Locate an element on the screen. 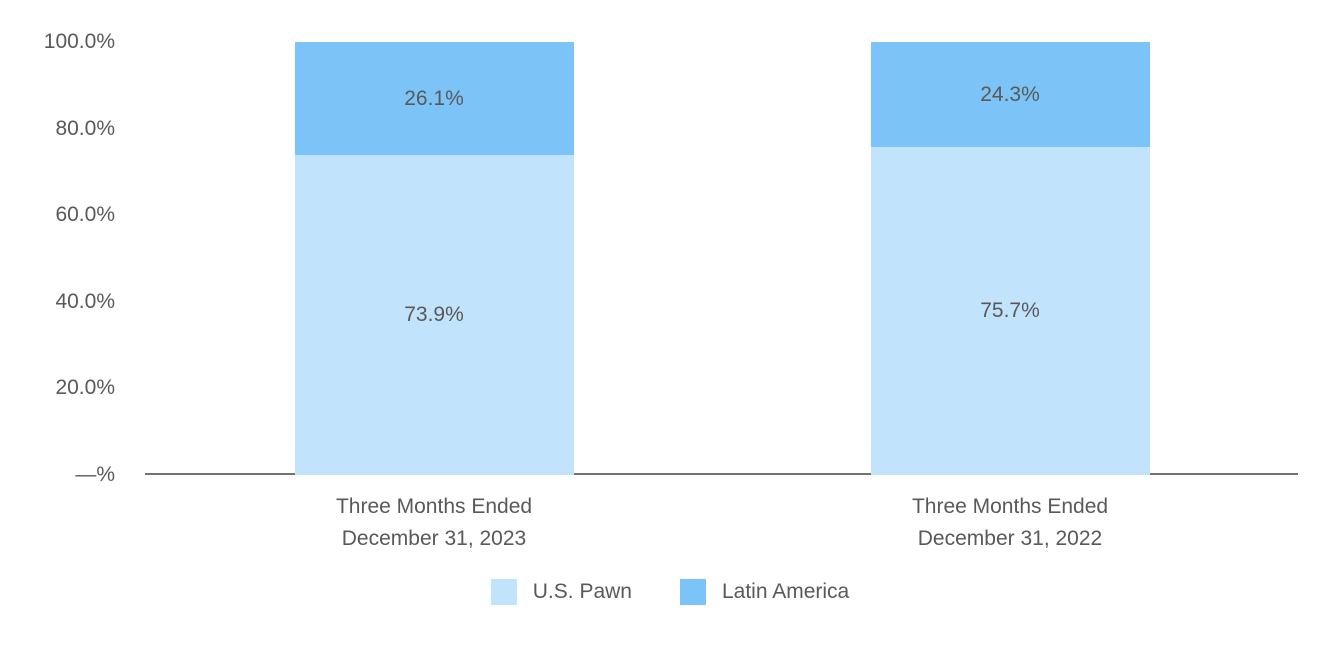 This screenshot has height=650, width=1340. legend-label: Latin America is located at coordinates (785, 591).